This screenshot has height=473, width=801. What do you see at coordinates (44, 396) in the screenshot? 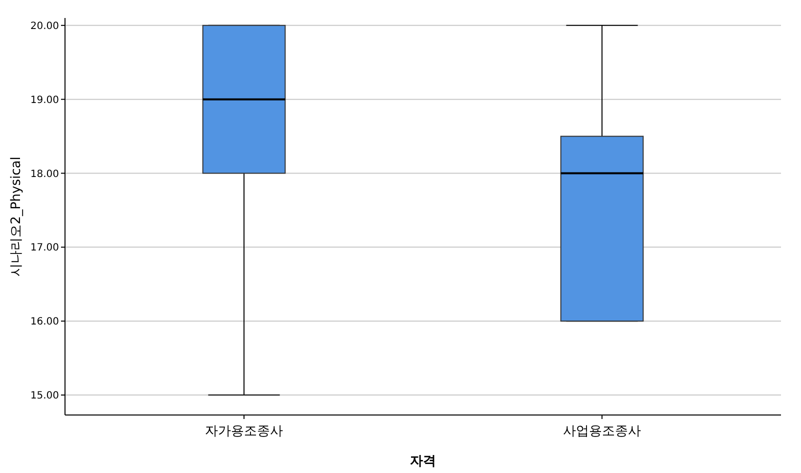
I see `y-tick-label: 15.00` at bounding box center [44, 396].